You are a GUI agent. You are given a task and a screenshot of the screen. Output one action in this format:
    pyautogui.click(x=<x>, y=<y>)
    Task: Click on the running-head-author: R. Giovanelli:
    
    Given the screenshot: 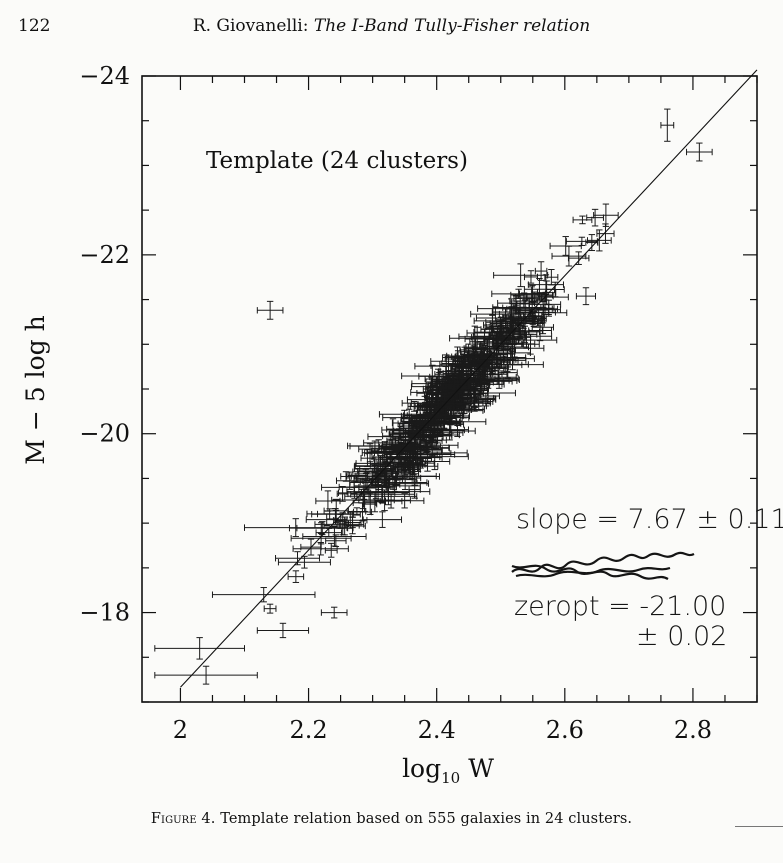 What is the action you would take?
    pyautogui.click(x=250, y=26)
    